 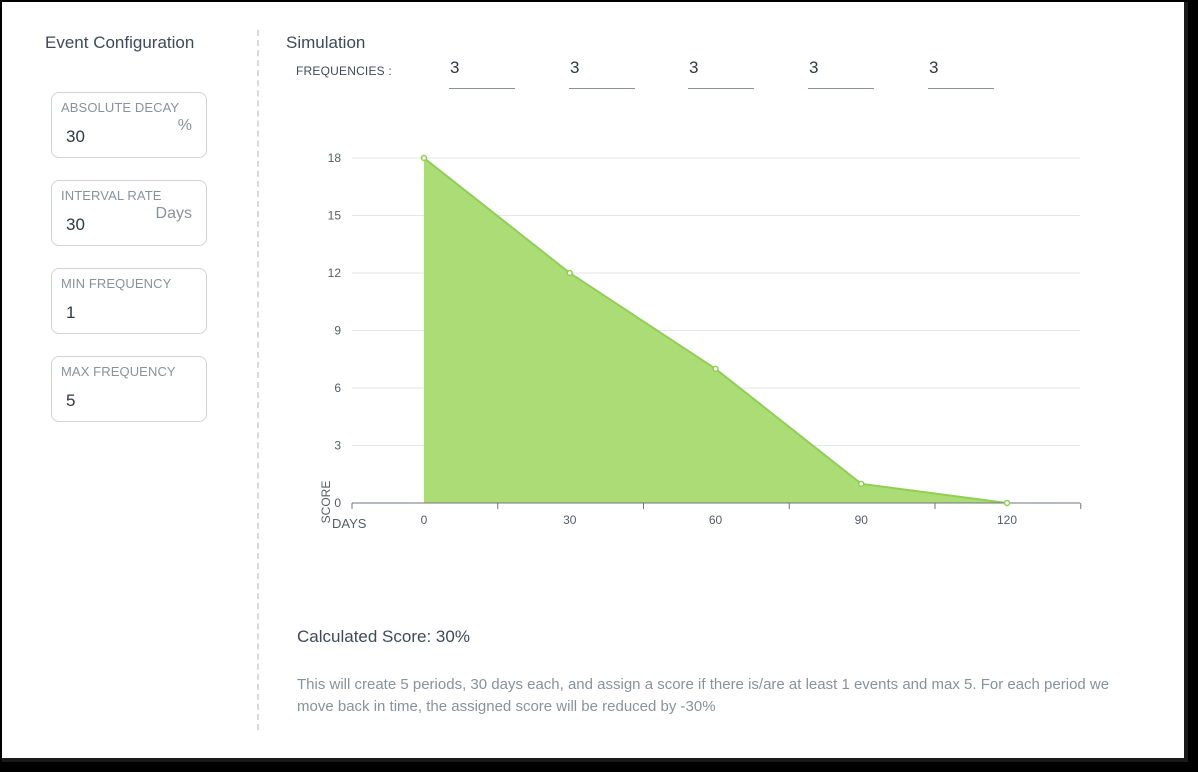 What do you see at coordinates (71, 312) in the screenshot?
I see `min-frequency-value: 1` at bounding box center [71, 312].